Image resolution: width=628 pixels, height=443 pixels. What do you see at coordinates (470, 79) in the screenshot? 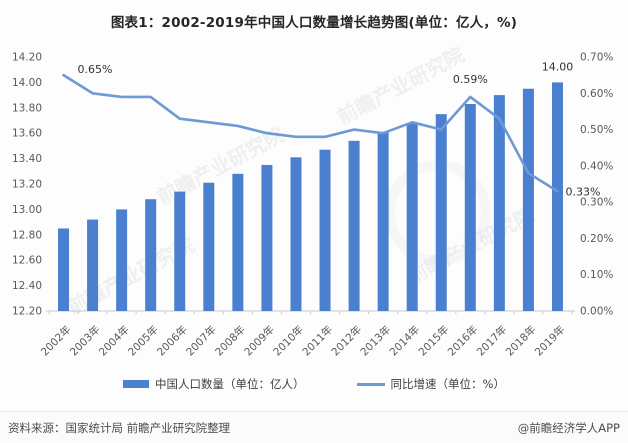
I see `data-label: 0.59%` at bounding box center [470, 79].